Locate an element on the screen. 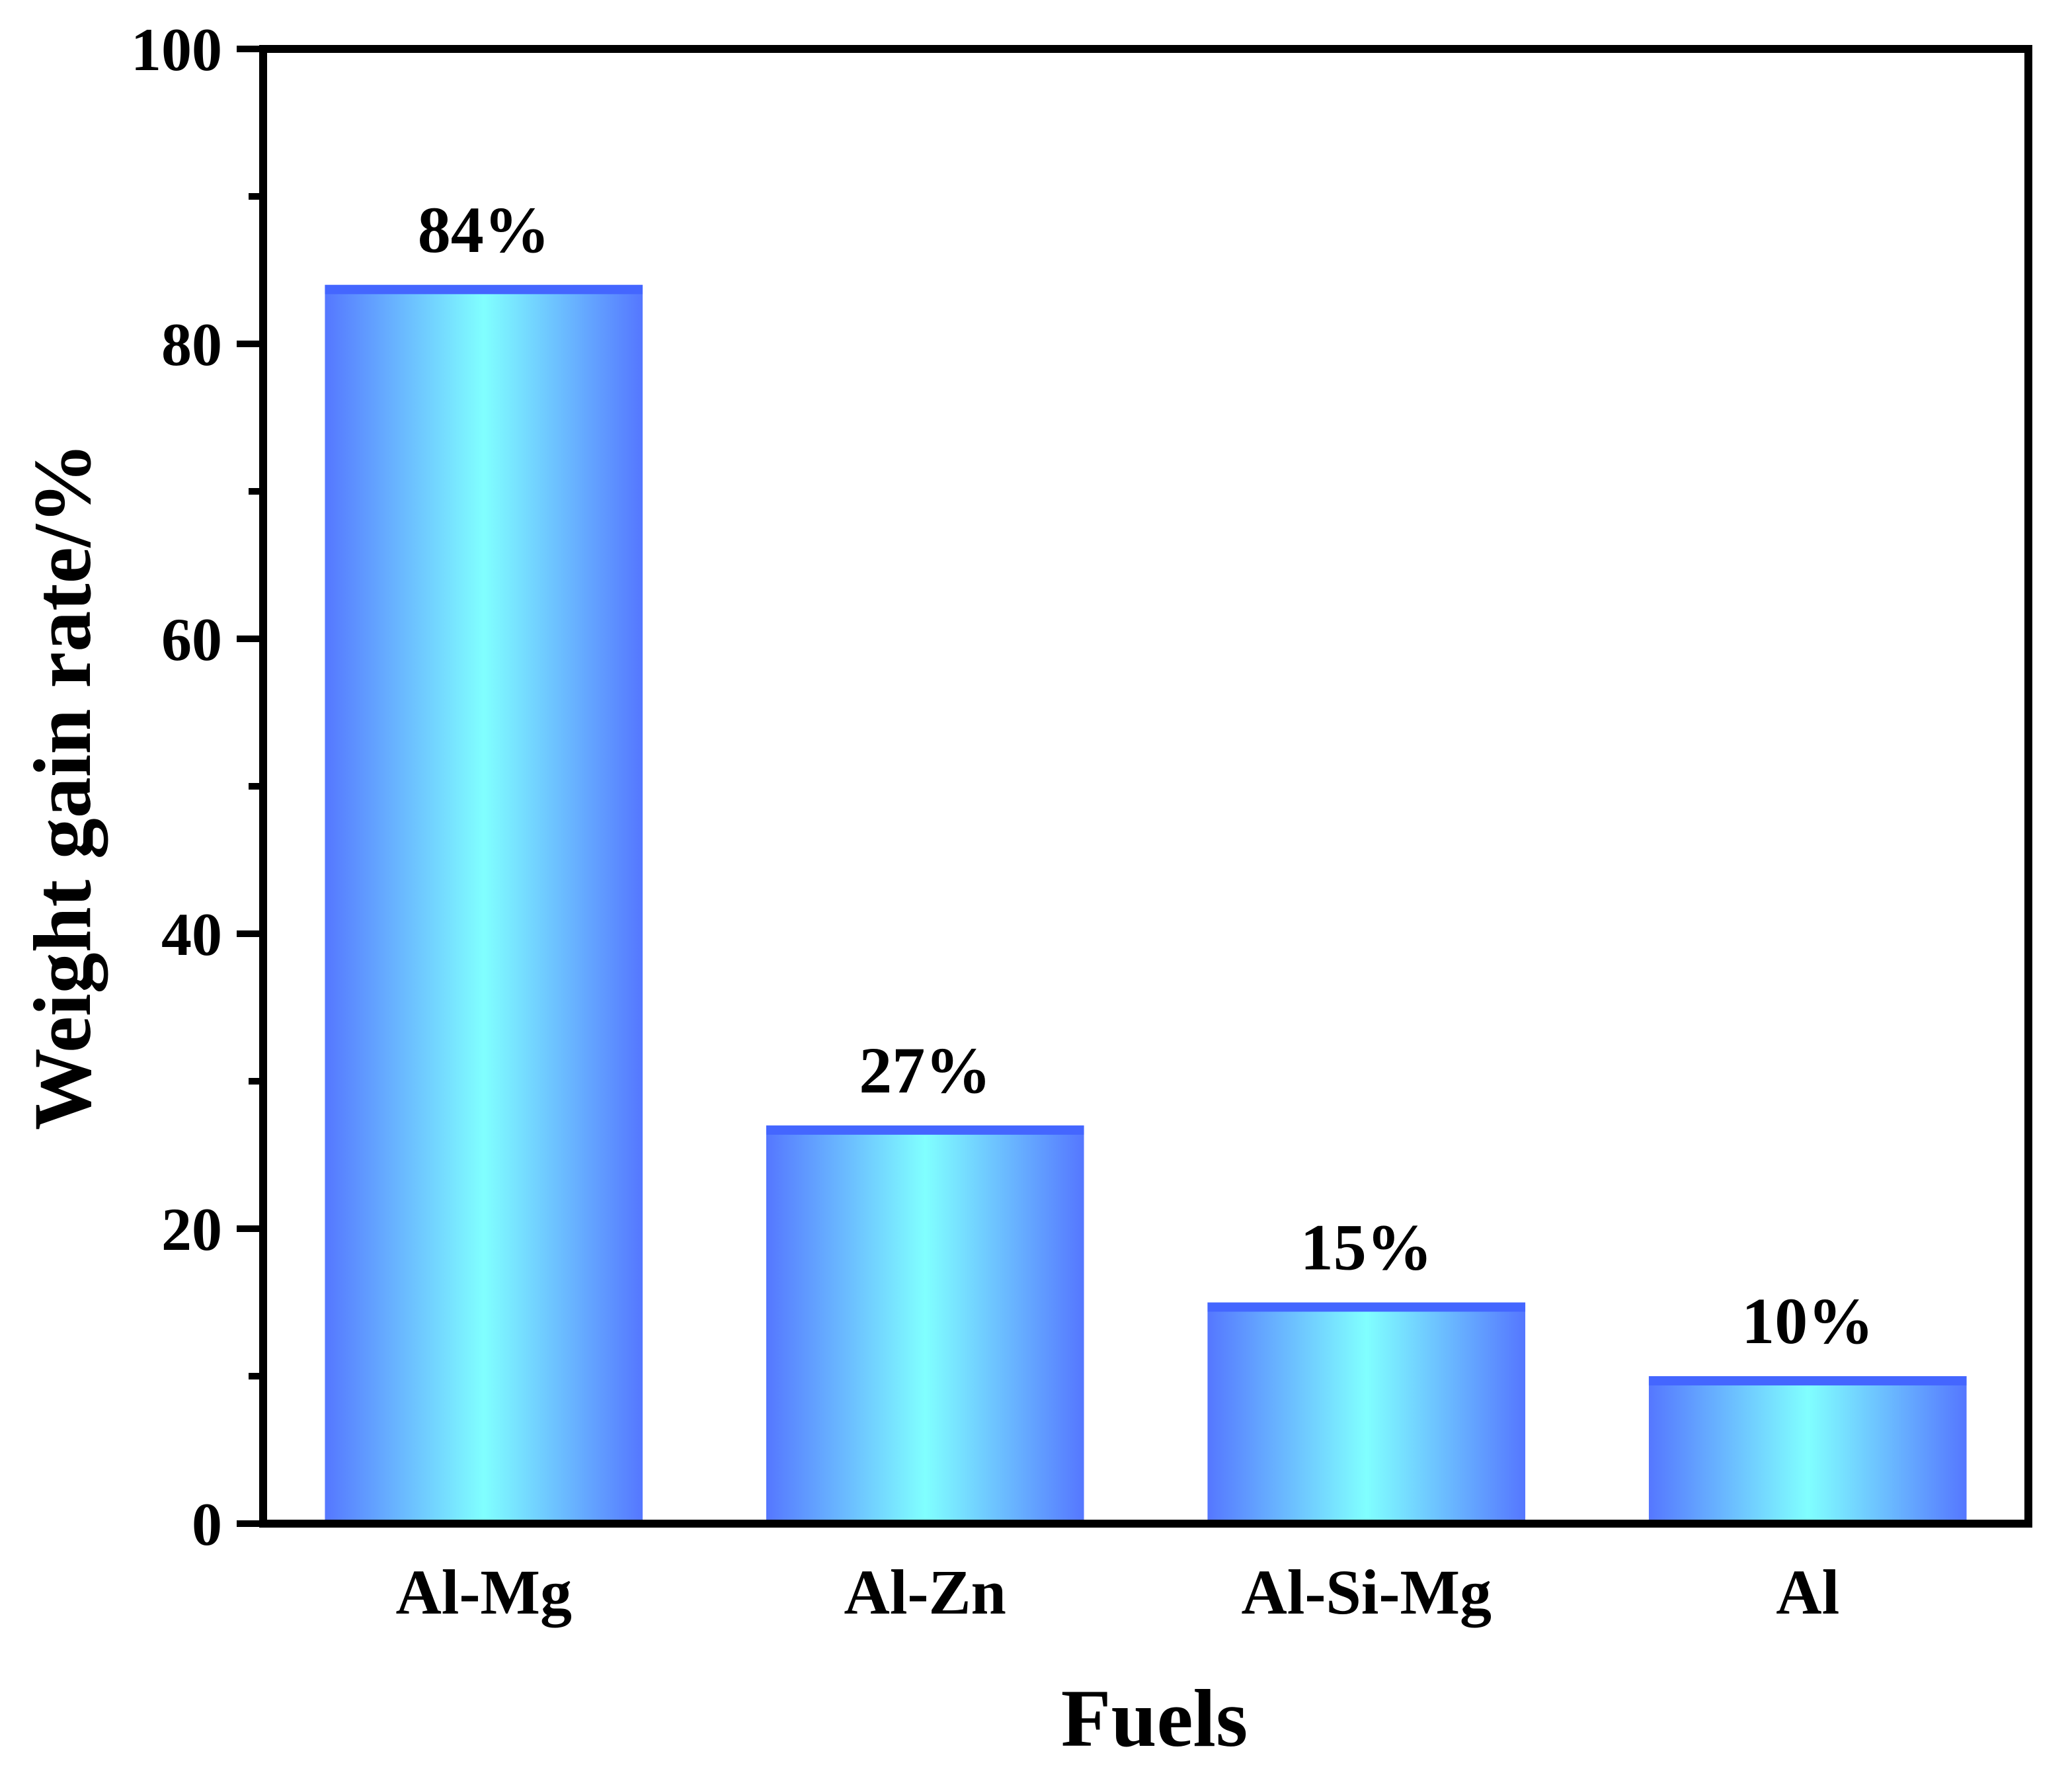  y-axis-title: Weight gain rate/% is located at coordinates (62, 786).